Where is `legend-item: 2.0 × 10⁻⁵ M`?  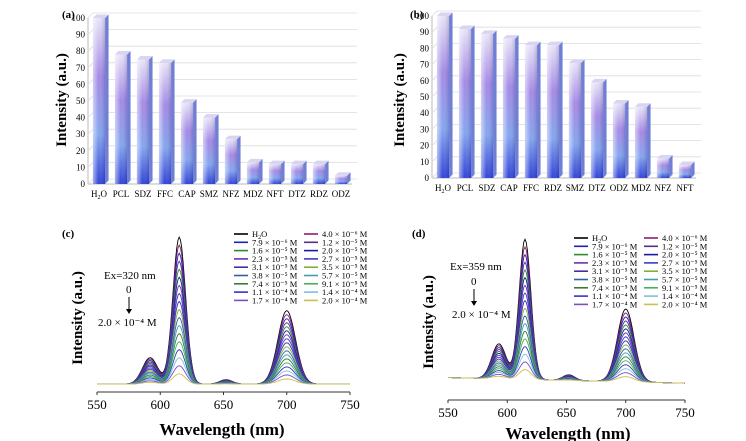
legend-item: 2.0 × 10⁻⁵ M is located at coordinates (676, 255).